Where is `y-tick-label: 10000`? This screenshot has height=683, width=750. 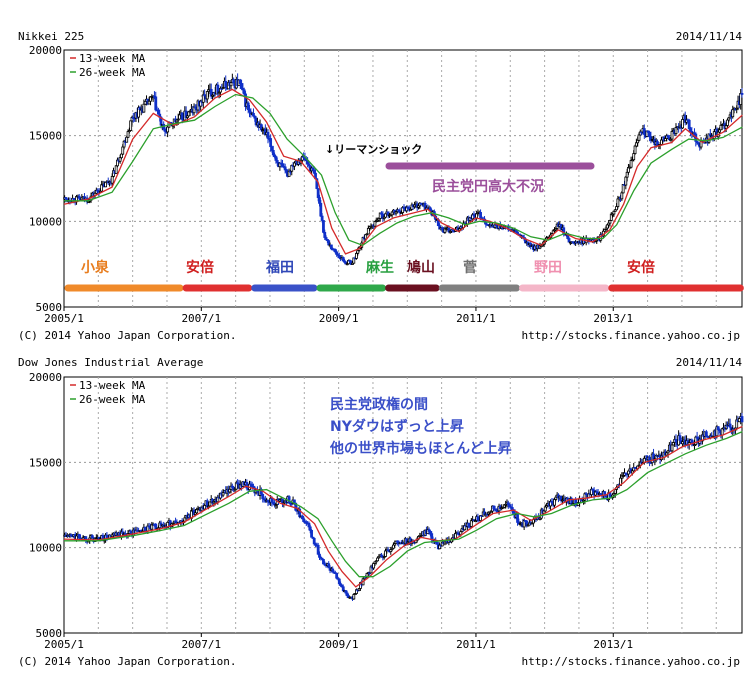
y-tick-label: 10000 is located at coordinates (45, 548).